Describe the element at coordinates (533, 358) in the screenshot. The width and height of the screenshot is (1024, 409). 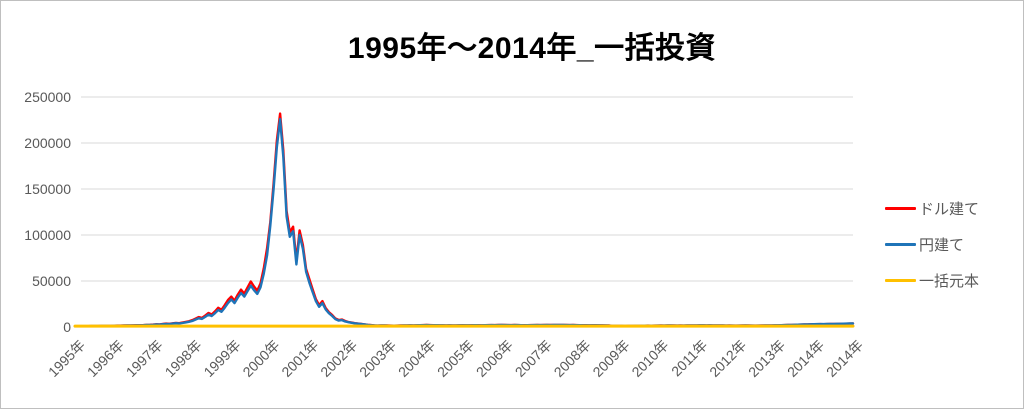
I see `x-axis-tick-label: 2007年` at that location.